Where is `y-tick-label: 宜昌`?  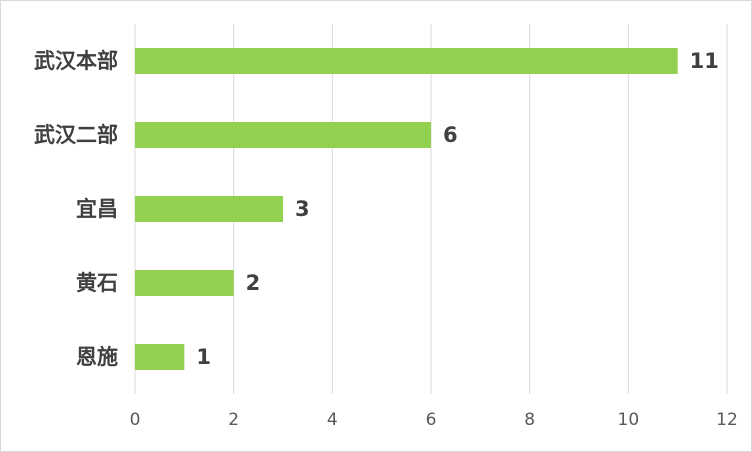
y-tick-label: 宜昌 is located at coordinates (97, 209).